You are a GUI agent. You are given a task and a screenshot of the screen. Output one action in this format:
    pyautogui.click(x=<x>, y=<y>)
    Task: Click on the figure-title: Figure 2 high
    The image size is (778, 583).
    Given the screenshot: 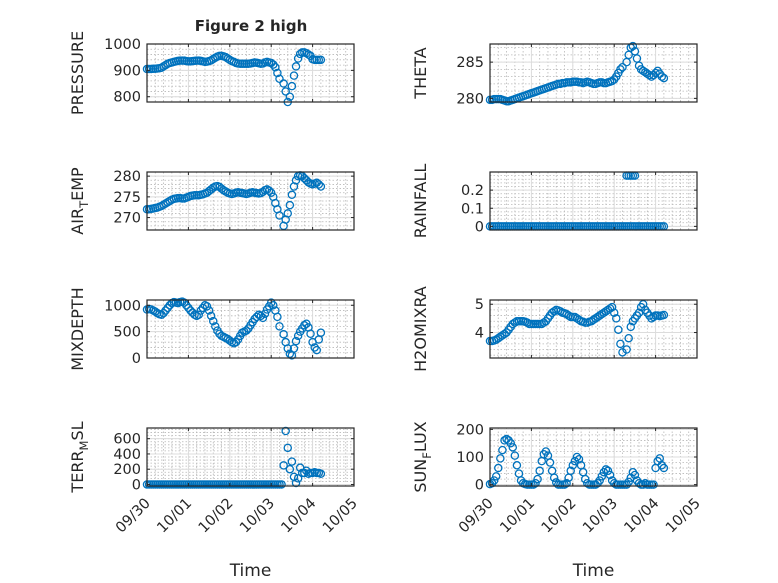 What is the action you would take?
    pyautogui.click(x=251, y=26)
    